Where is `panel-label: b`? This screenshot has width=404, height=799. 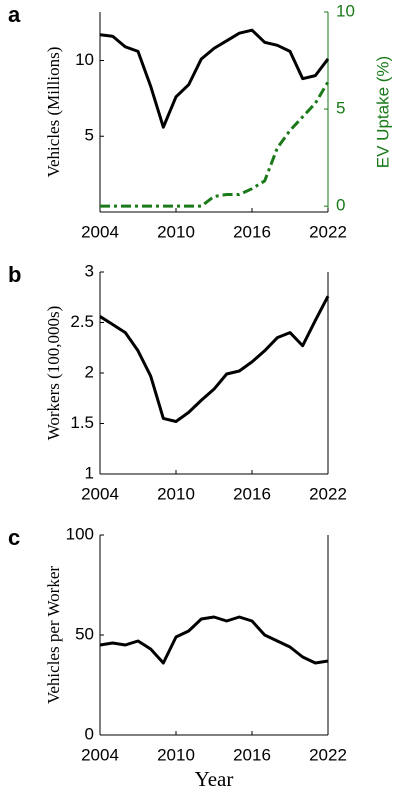
panel-label: b is located at coordinates (14, 274).